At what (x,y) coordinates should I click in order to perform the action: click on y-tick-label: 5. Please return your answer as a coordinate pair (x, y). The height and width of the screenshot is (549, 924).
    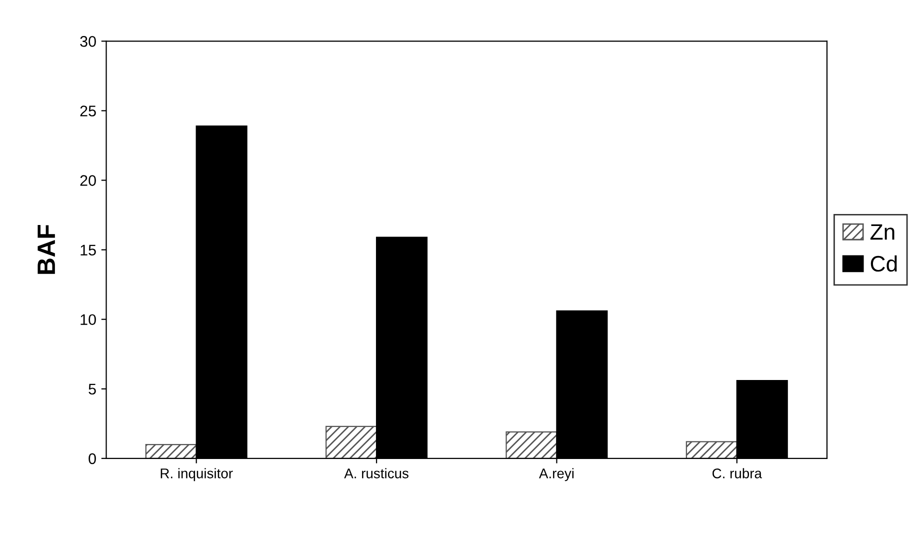
    Looking at the image, I should click on (92, 389).